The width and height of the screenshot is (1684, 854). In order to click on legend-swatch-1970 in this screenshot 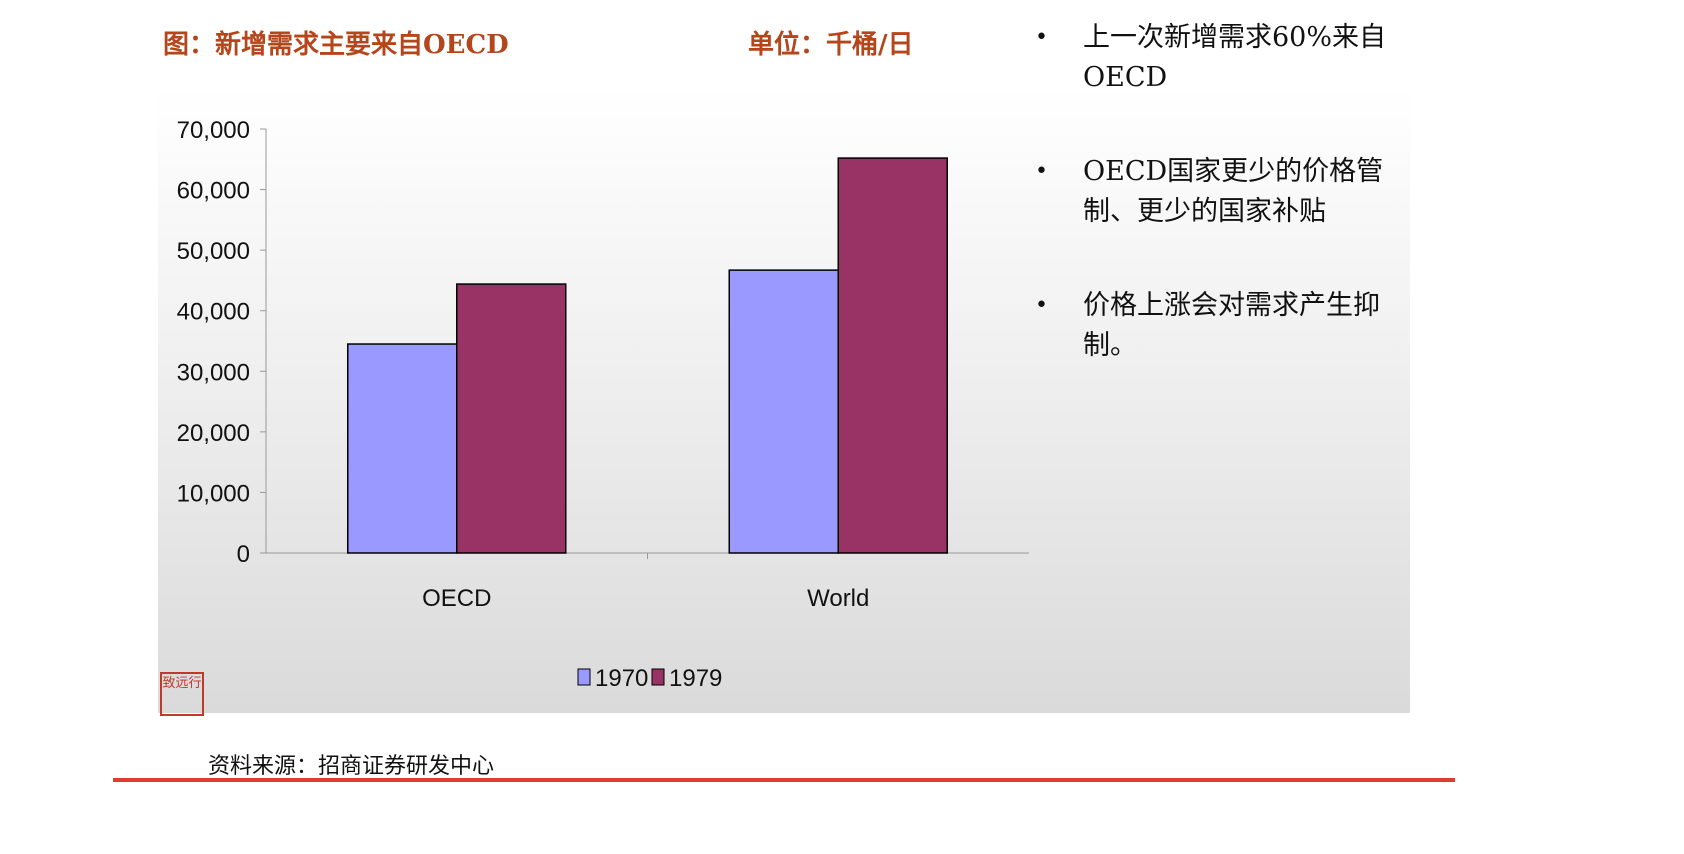, I will do `click(584, 677)`.